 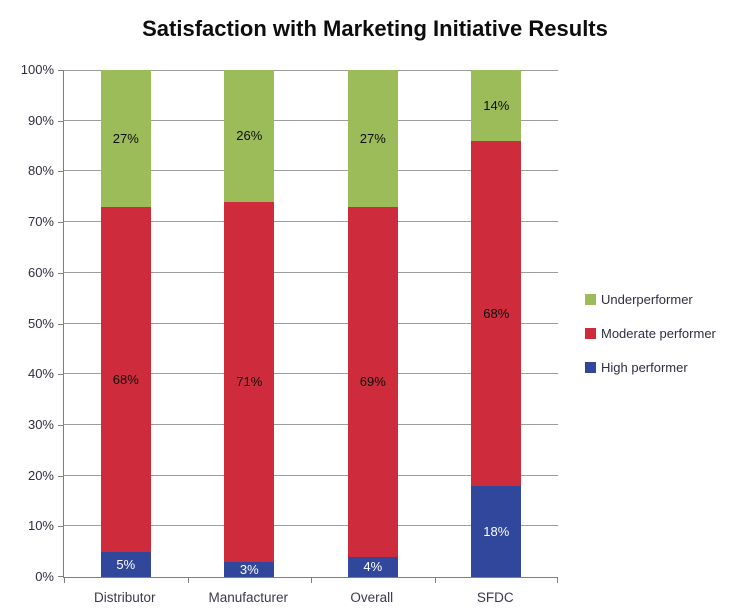 I want to click on bar-segment-high: 3%, so click(x=249, y=569).